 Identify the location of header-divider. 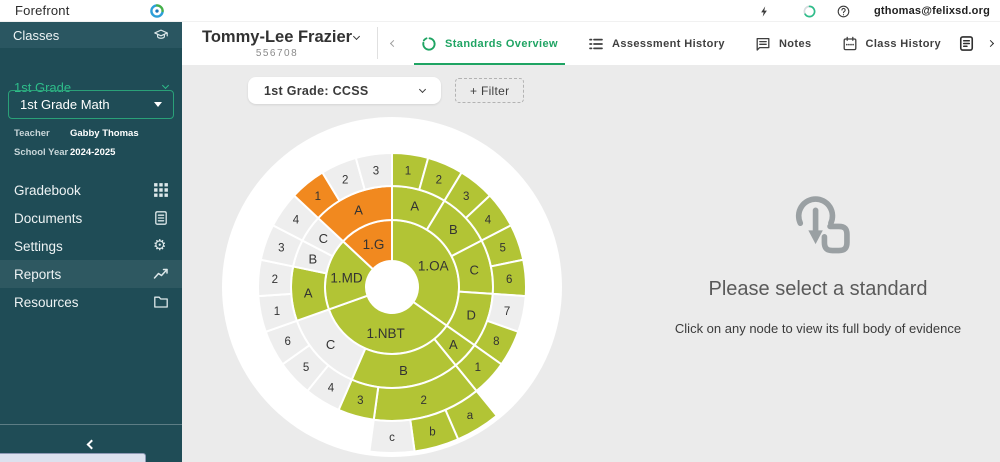
(377, 43).